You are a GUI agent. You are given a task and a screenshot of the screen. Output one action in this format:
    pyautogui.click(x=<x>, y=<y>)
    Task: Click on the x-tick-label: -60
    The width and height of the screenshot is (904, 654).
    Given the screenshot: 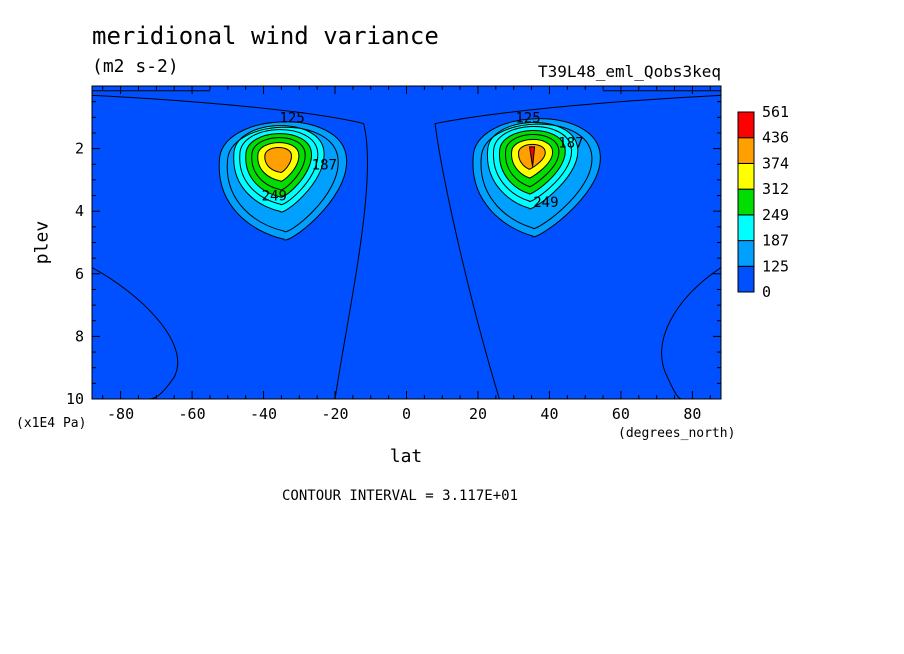 What is the action you would take?
    pyautogui.click(x=192, y=414)
    